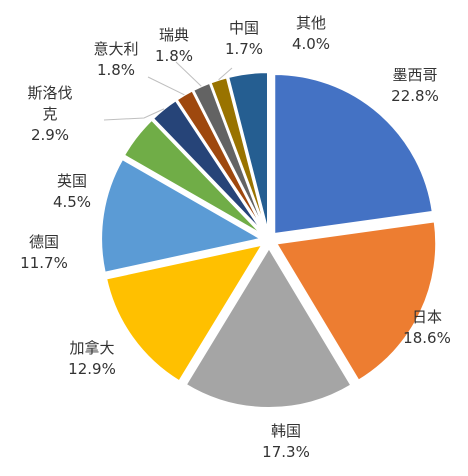 The height and width of the screenshot is (476, 468). What do you see at coordinates (44, 252) in the screenshot?
I see `data-label-5: 德国 11.7%` at bounding box center [44, 252].